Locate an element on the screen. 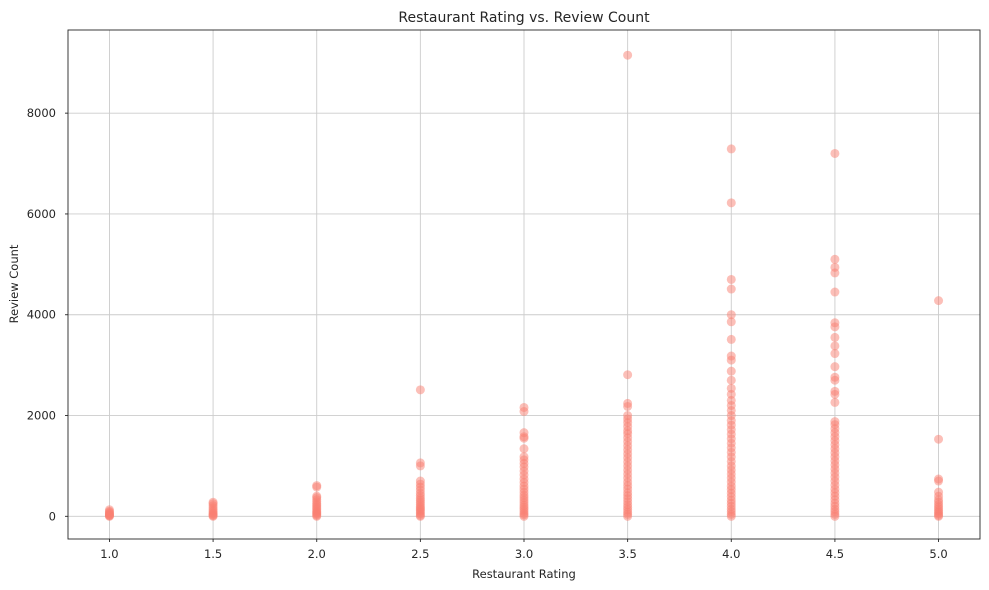 The image size is (989, 590). x-axis-ticks: 1.0 1.5 2.0 2.5 3.0 3.5 4.0 4.5 5.0 is located at coordinates (524, 550).